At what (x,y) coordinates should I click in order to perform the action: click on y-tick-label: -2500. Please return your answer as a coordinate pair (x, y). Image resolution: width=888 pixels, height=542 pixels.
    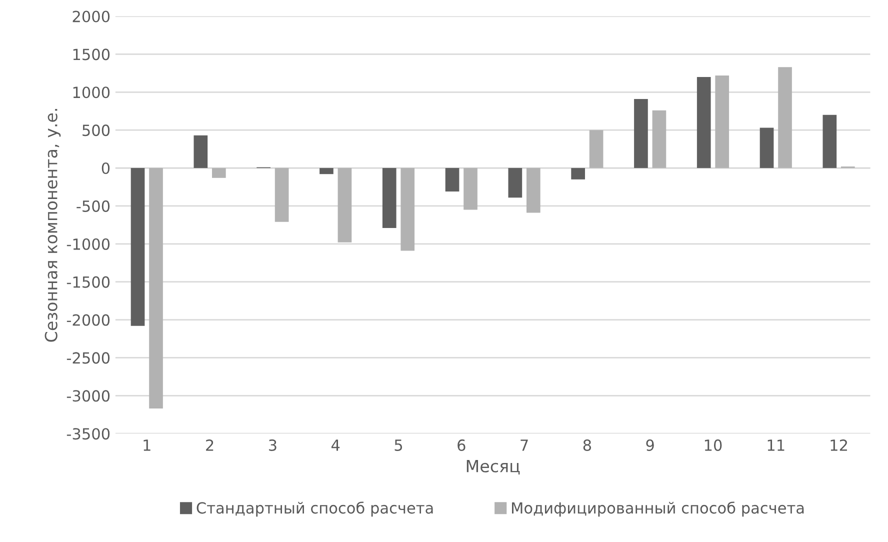
    Looking at the image, I should click on (88, 358).